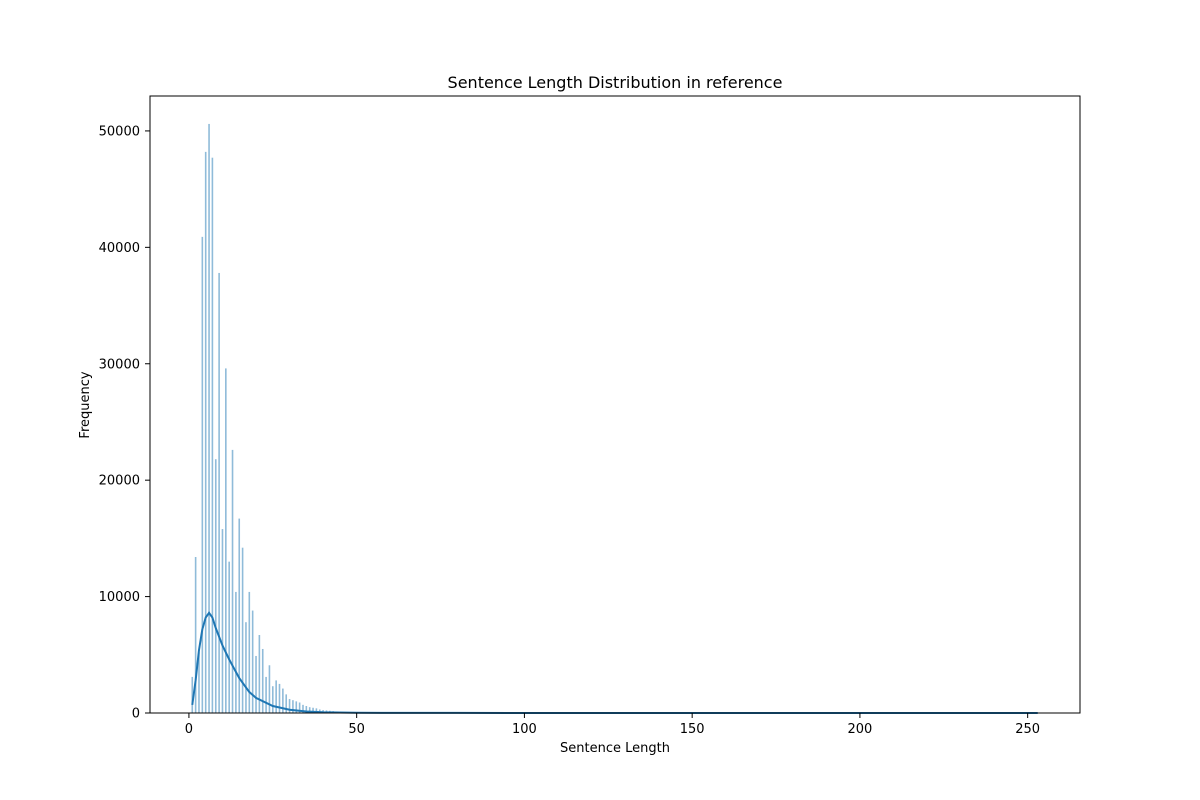  I want to click on y-tick-label: 0, so click(136, 714).